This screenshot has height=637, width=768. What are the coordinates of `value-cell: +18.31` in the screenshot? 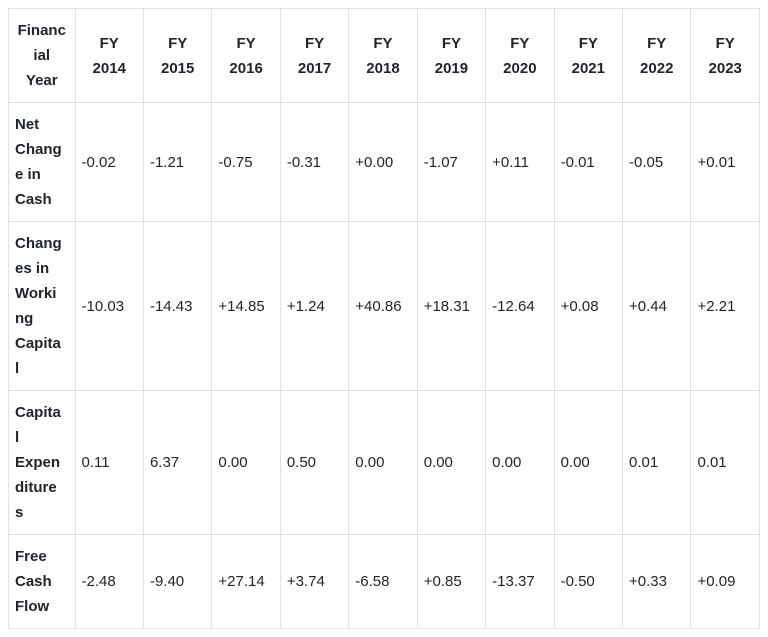 It's located at (451, 306).